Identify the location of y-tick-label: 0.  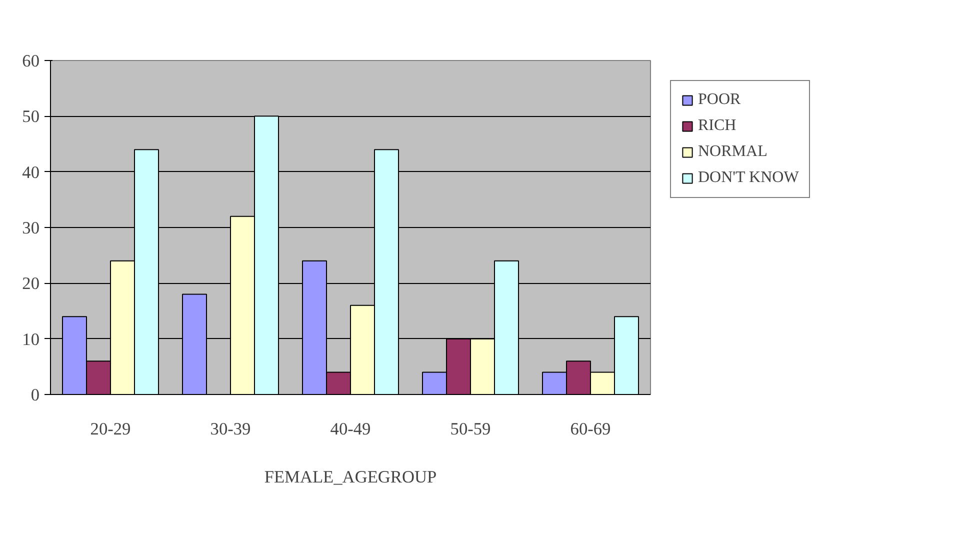
(35, 395).